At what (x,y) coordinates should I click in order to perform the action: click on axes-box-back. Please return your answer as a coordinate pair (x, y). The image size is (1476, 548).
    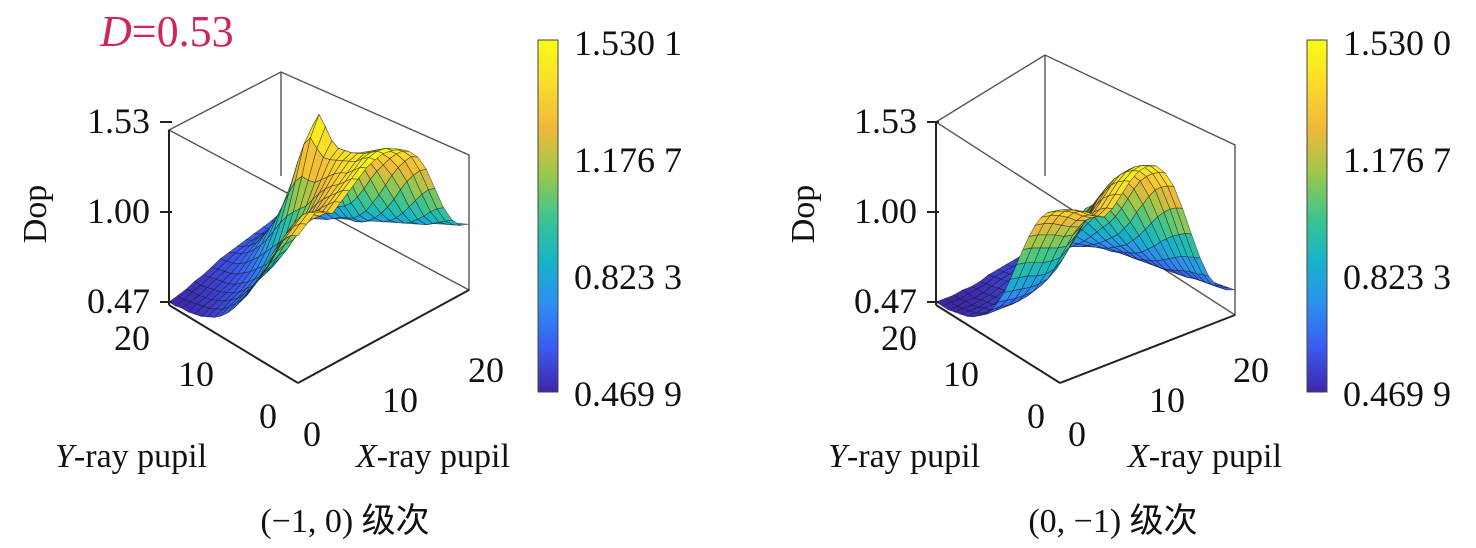
    Looking at the image, I should click on (318, 181).